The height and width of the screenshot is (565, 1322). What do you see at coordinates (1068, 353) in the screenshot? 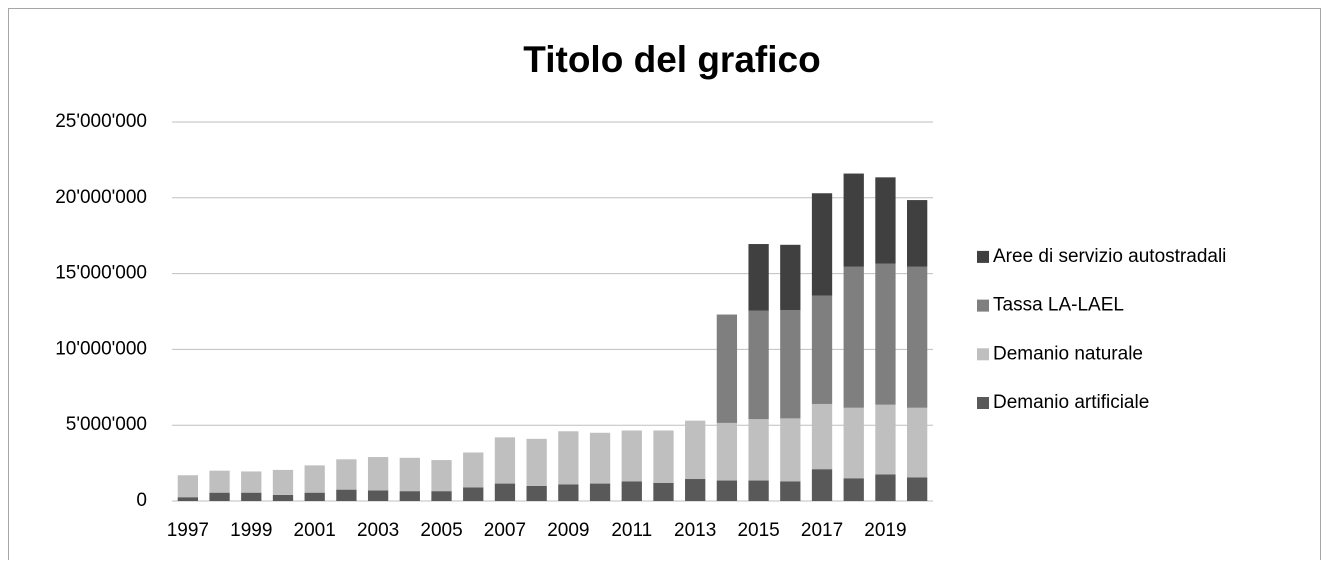
I see `legend-label: Demanio naturale` at bounding box center [1068, 353].